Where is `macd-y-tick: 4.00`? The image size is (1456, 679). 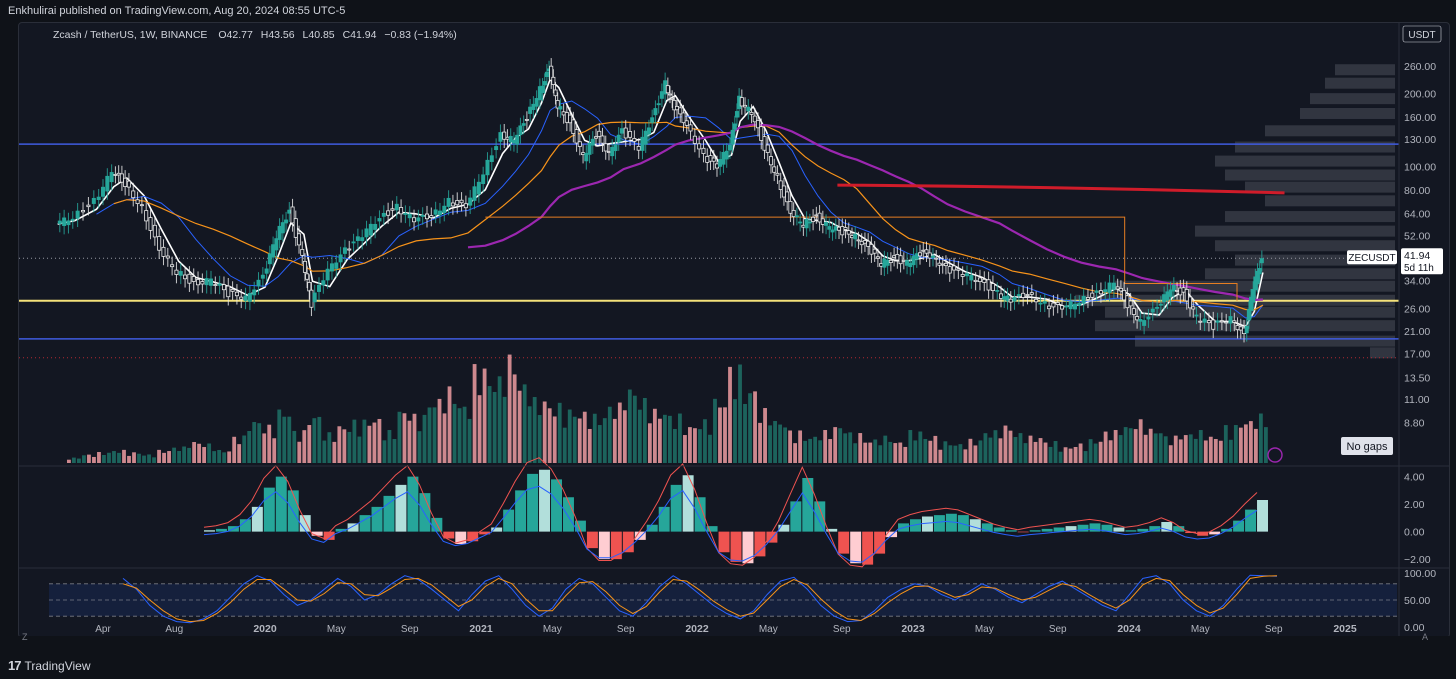
macd-y-tick: 4.00 is located at coordinates (1414, 478).